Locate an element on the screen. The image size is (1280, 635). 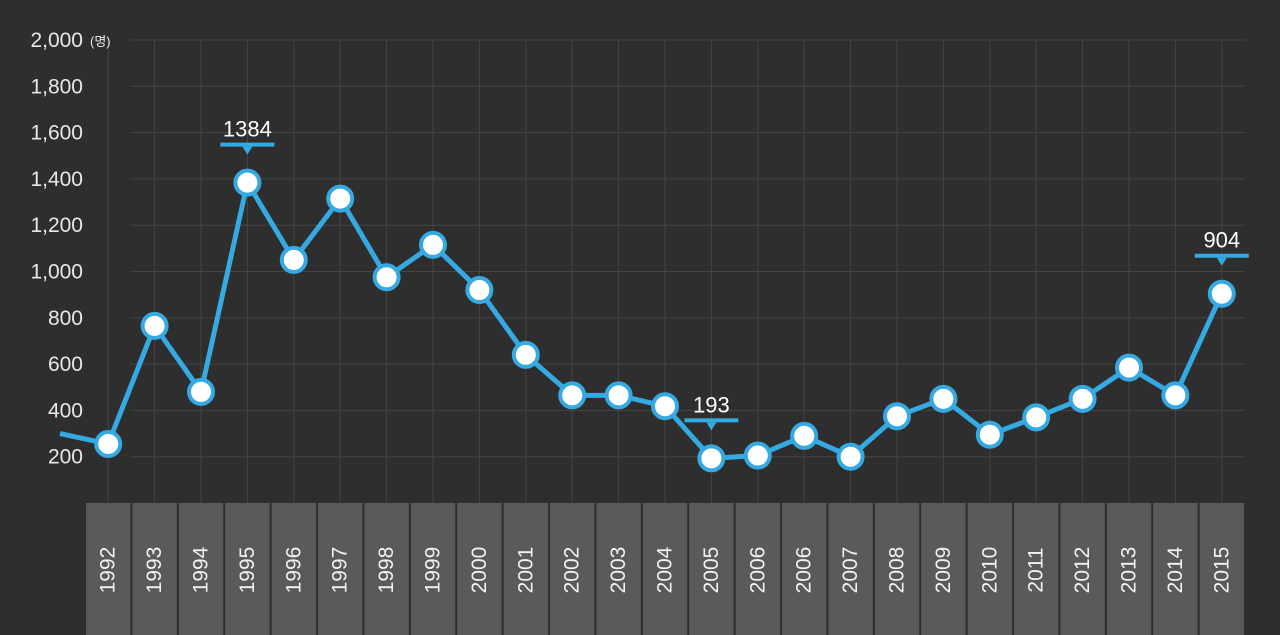
callout-label: 1384 is located at coordinates (247, 129).